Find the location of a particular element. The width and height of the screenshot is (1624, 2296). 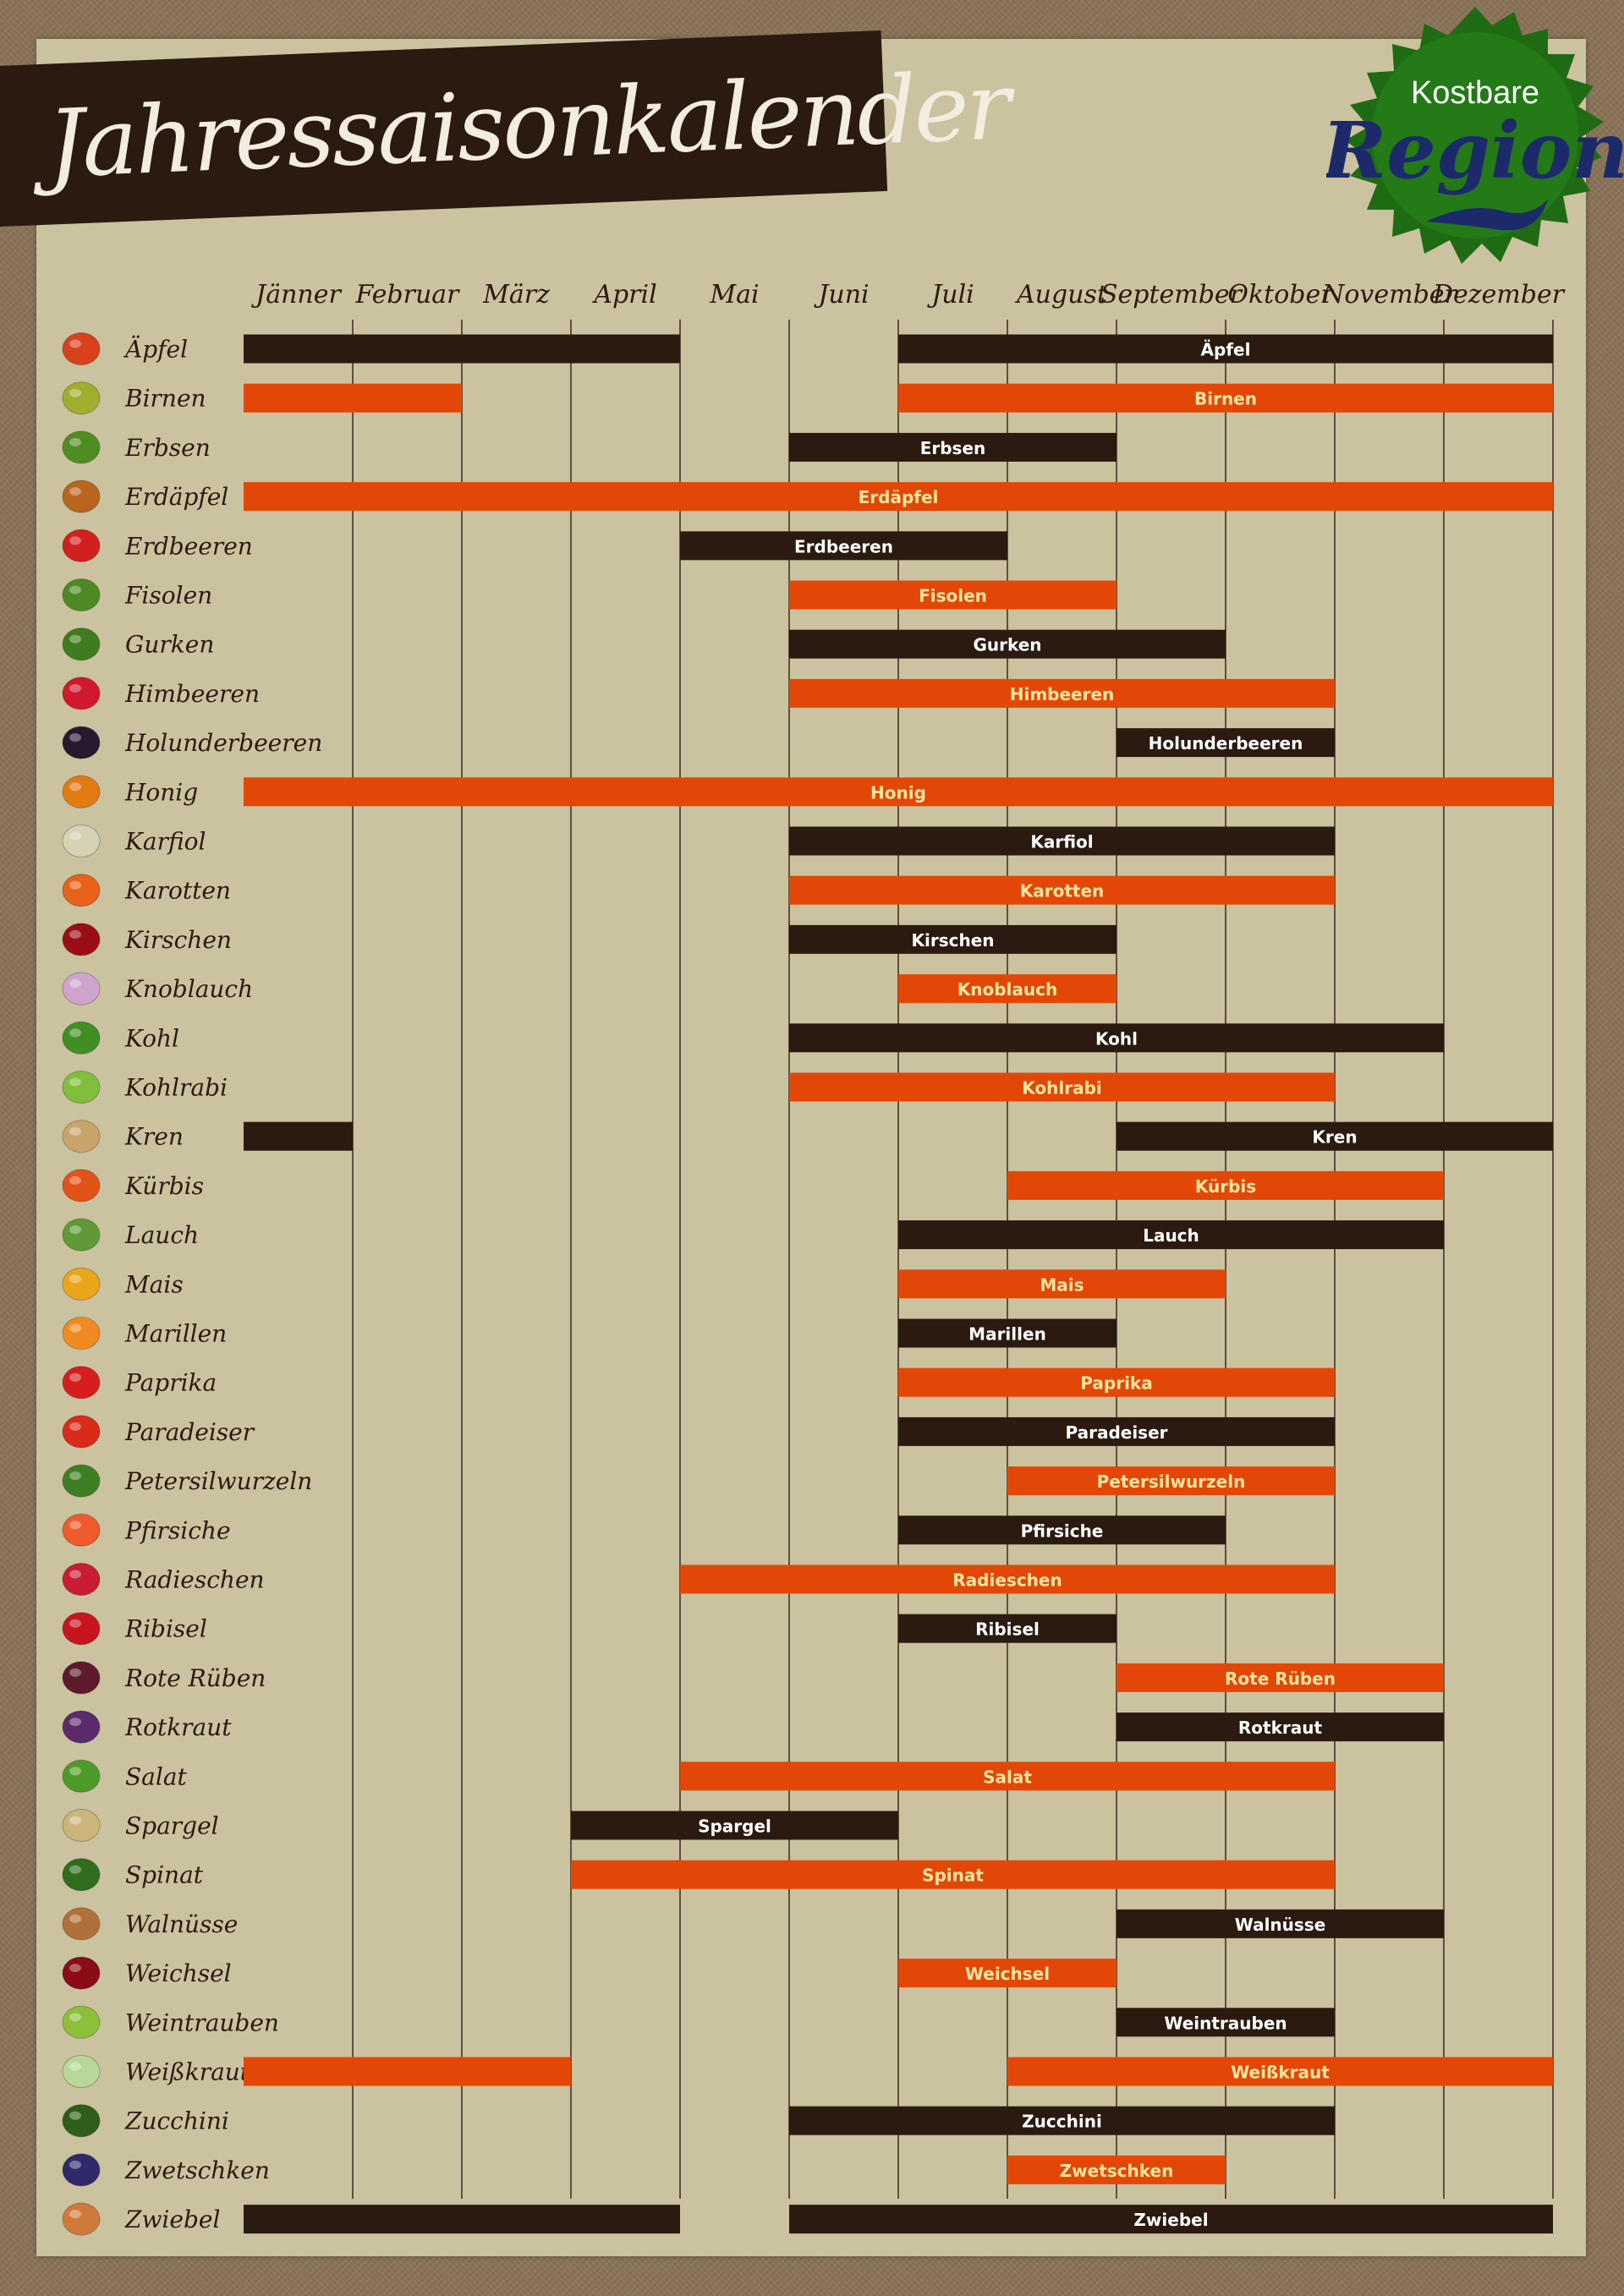

carrot-icon is located at coordinates (81, 891).